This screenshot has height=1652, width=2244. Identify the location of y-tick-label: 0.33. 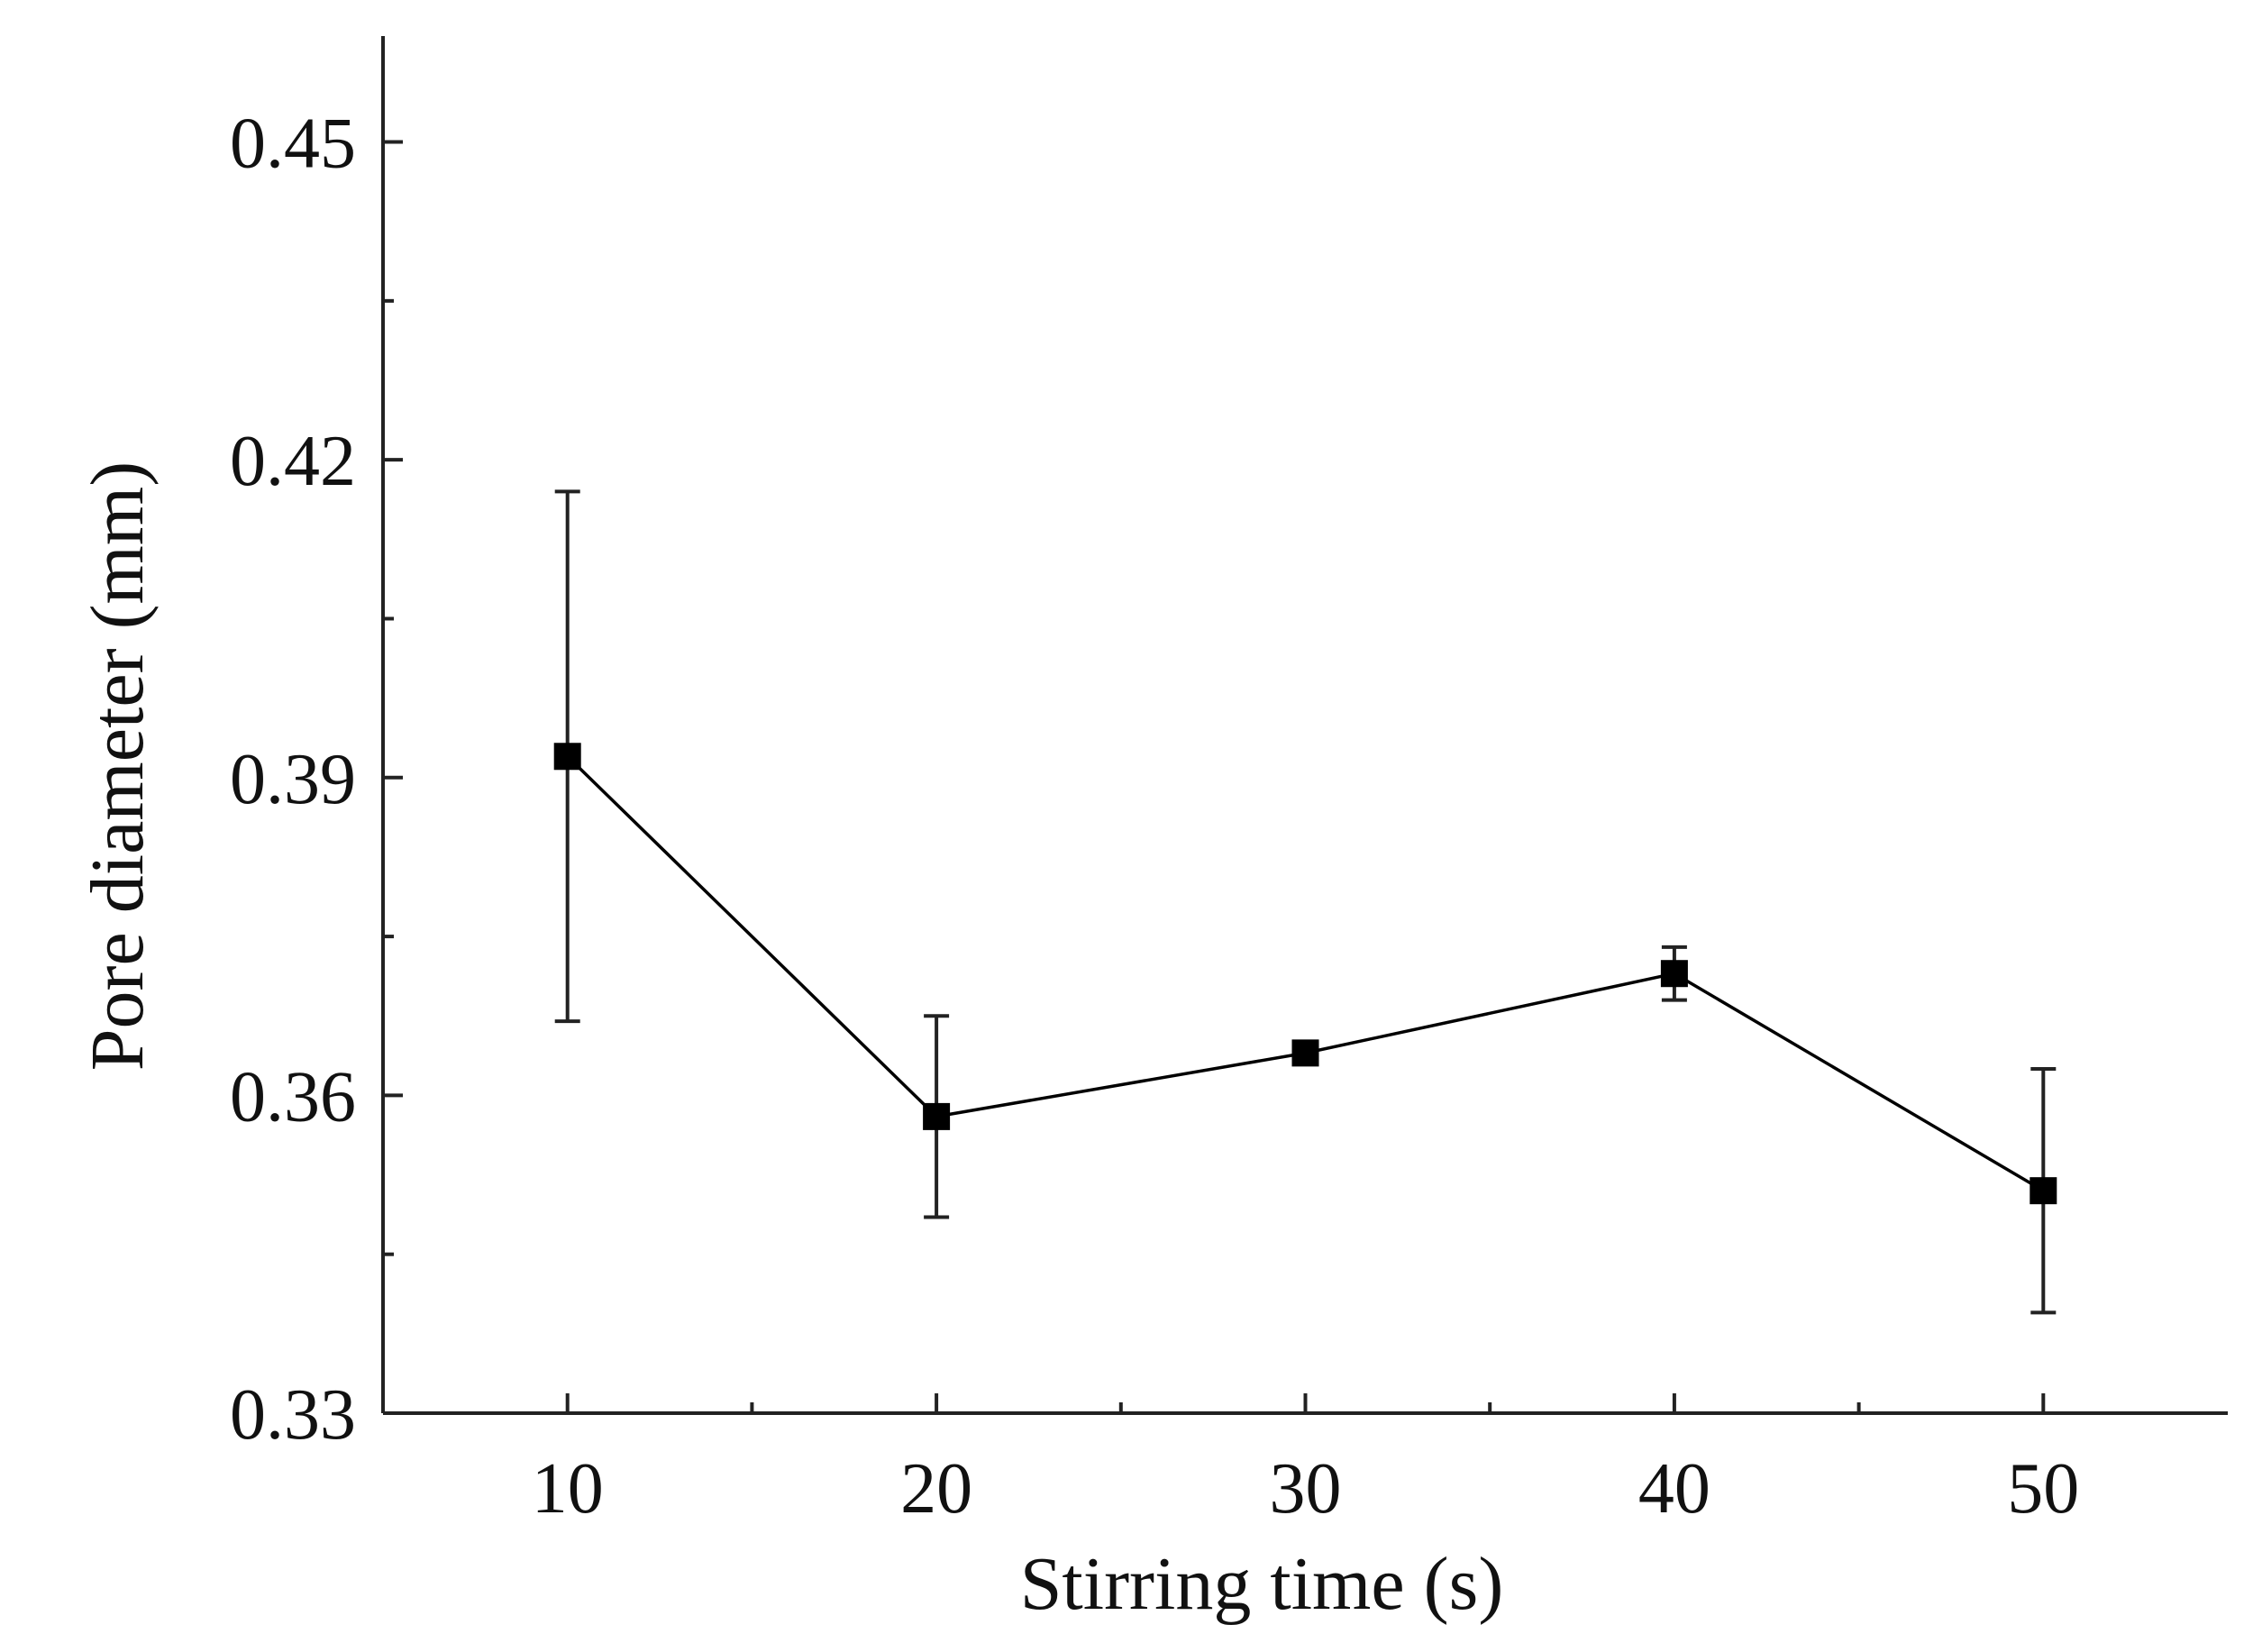
(293, 1415).